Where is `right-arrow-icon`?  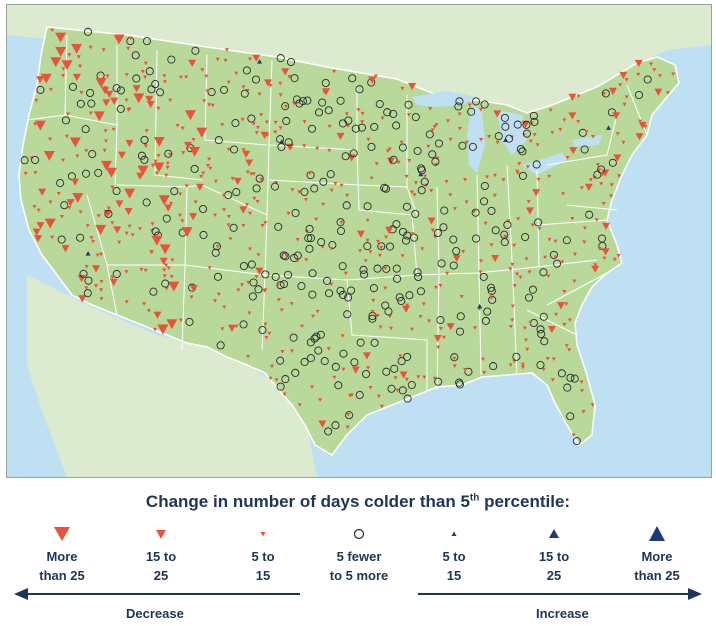
right-arrow-icon is located at coordinates (695, 594).